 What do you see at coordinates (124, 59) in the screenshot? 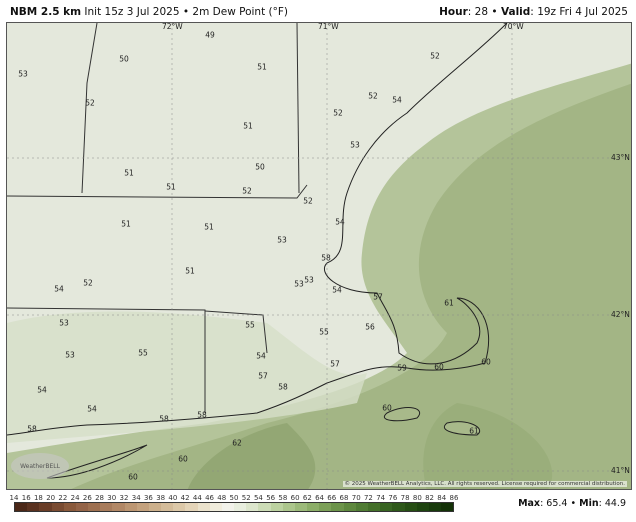
I see `dewpoint-value: 50` at bounding box center [124, 59].